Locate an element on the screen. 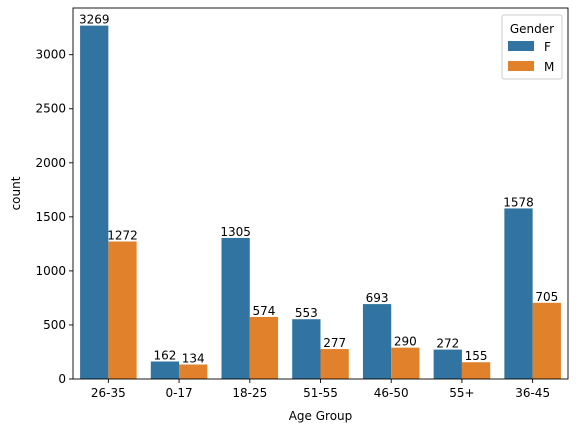 The width and height of the screenshot is (580, 436). data-label-M-51-55: 277 is located at coordinates (334, 343).